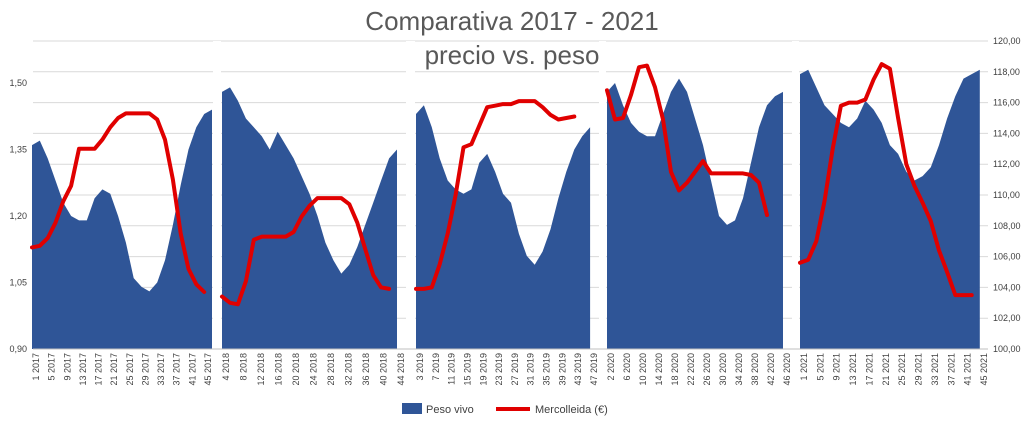 The height and width of the screenshot is (426, 1024). I want to click on x-tick-label: 12 2018, so click(261, 369).